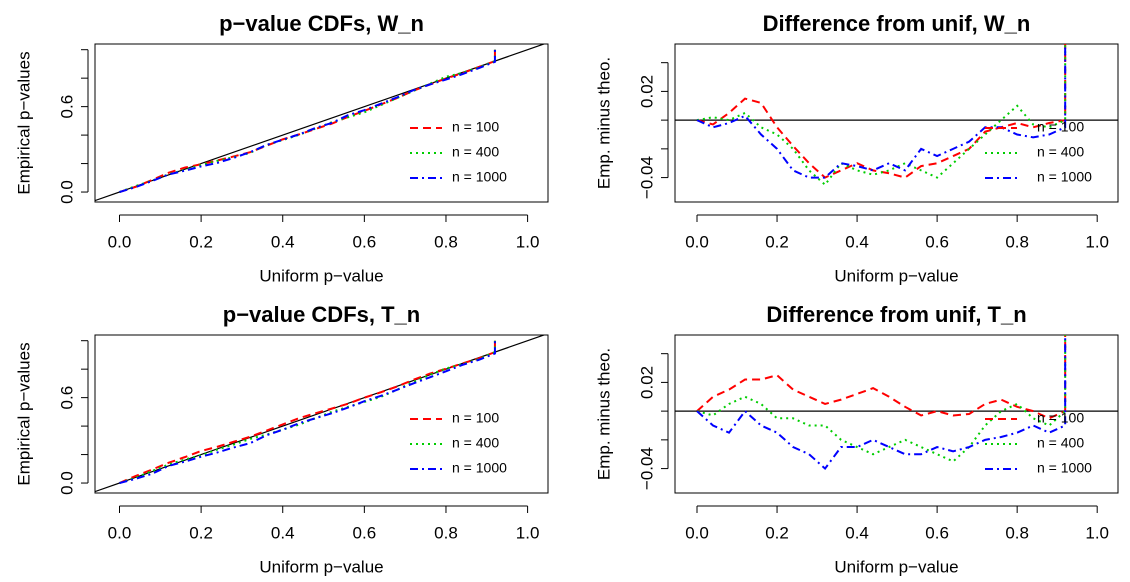 The width and height of the screenshot is (1130, 582). I want to click on chart-title: p−value CDFs, T_n, so click(321, 314).